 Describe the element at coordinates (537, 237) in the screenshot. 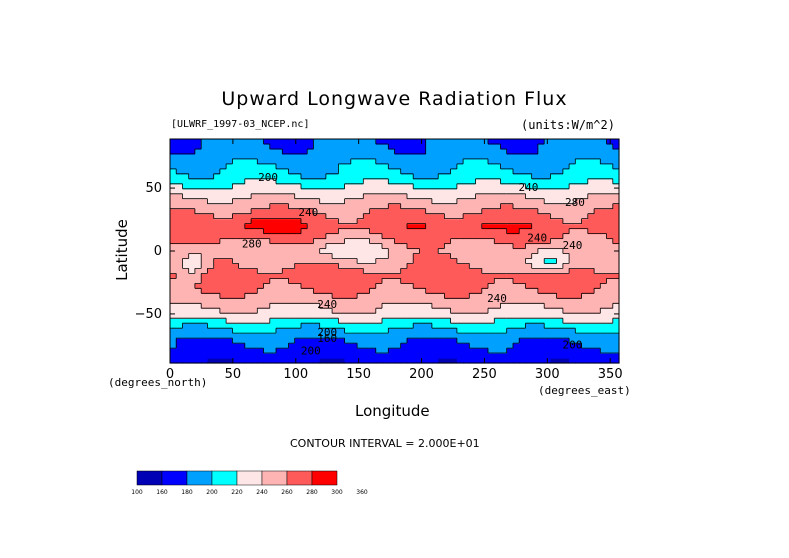

I see `contour-label: 240` at that location.